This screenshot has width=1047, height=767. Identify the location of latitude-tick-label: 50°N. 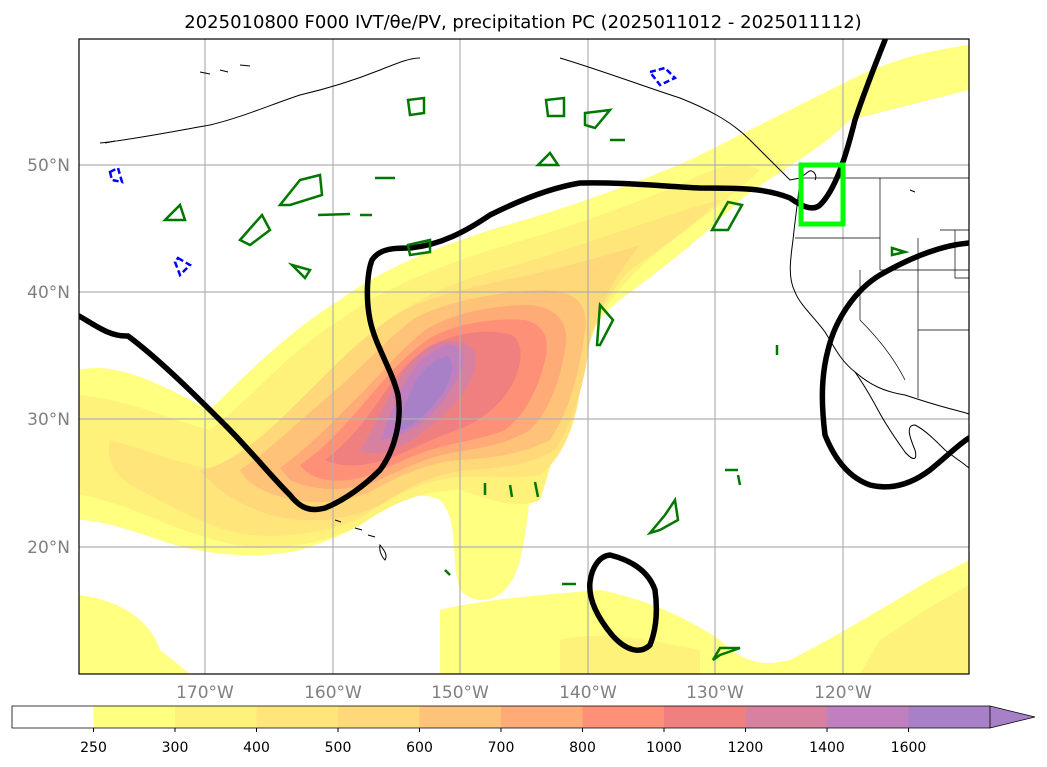
(48, 166).